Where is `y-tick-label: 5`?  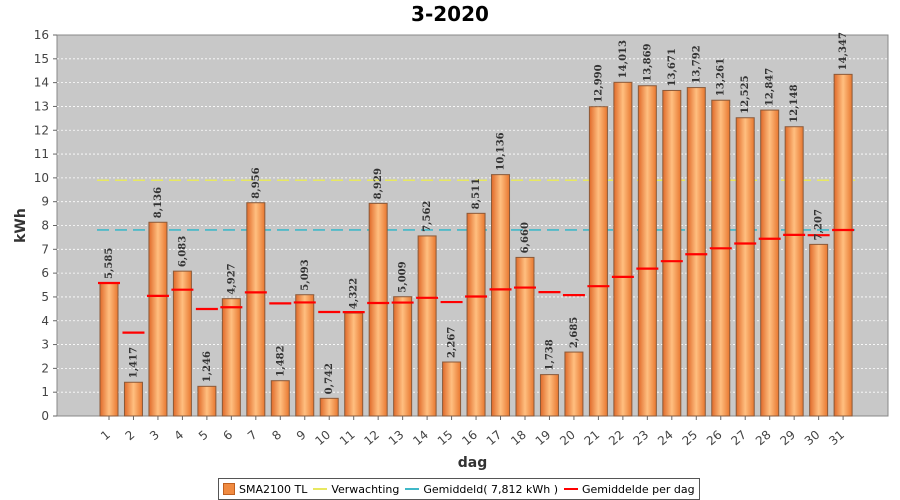 y-tick-label: 5 is located at coordinates (45, 297).